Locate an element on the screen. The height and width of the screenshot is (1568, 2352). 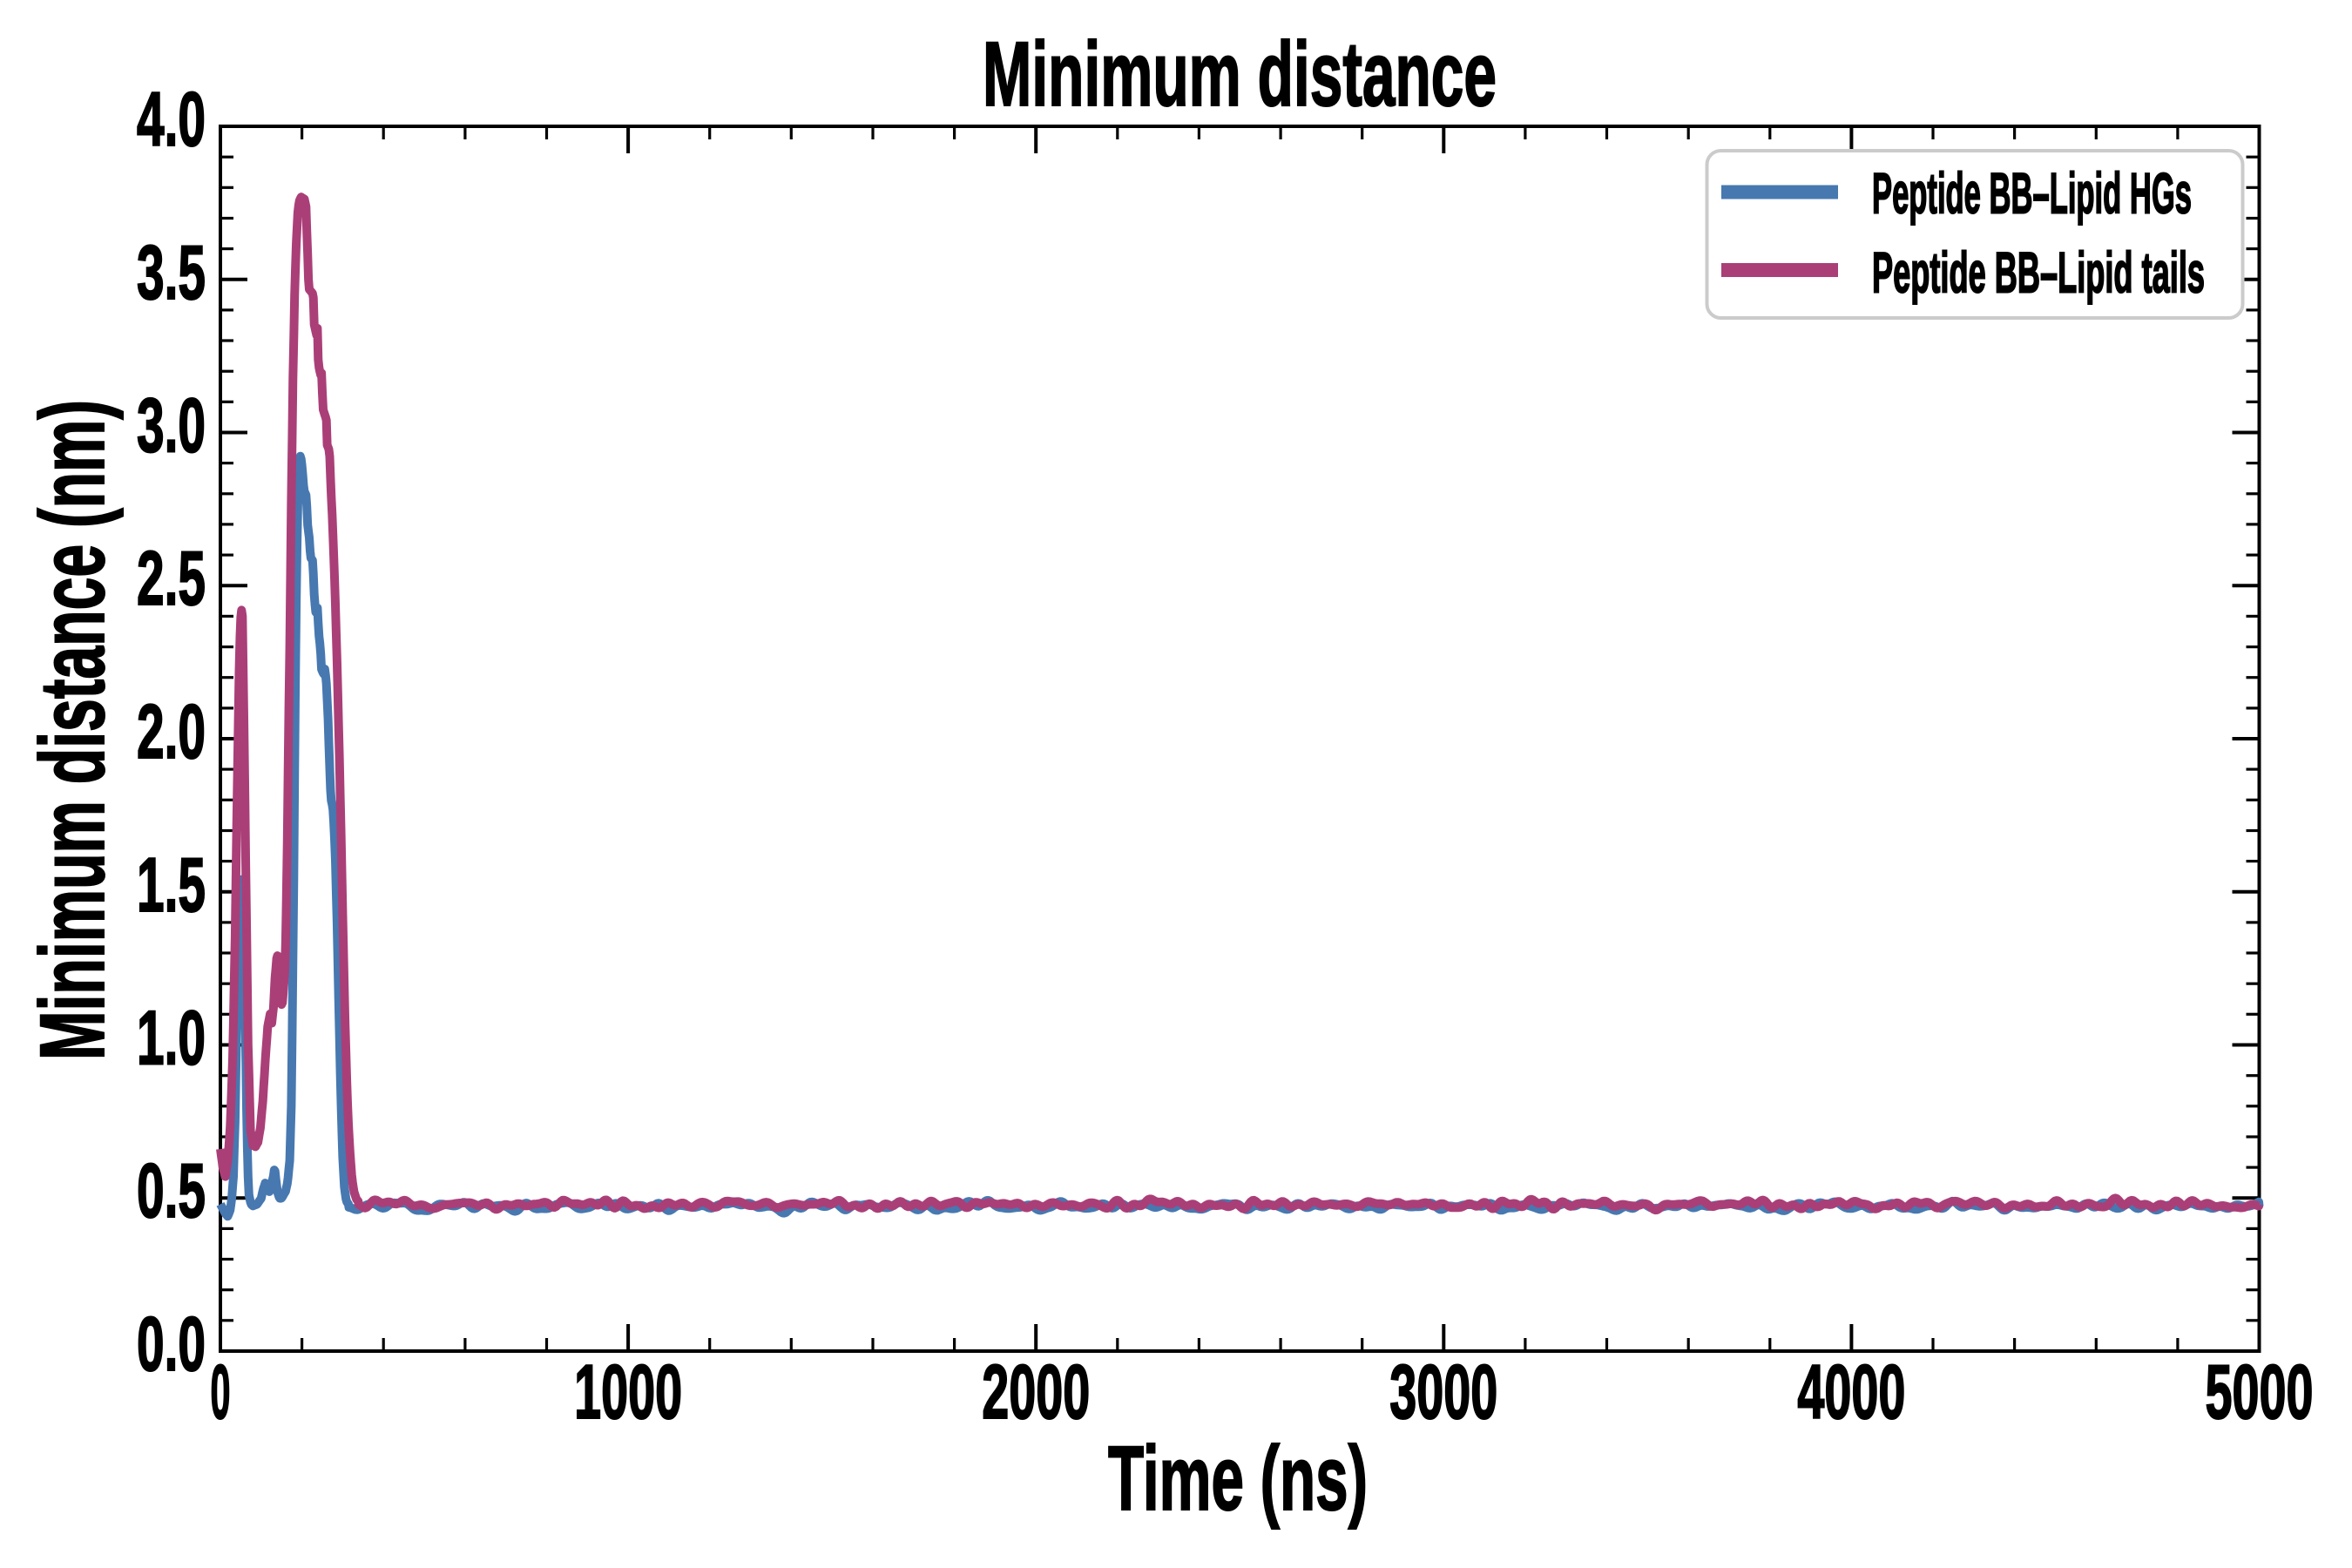
svg-text: 0.5 is located at coordinates (172, 1190).